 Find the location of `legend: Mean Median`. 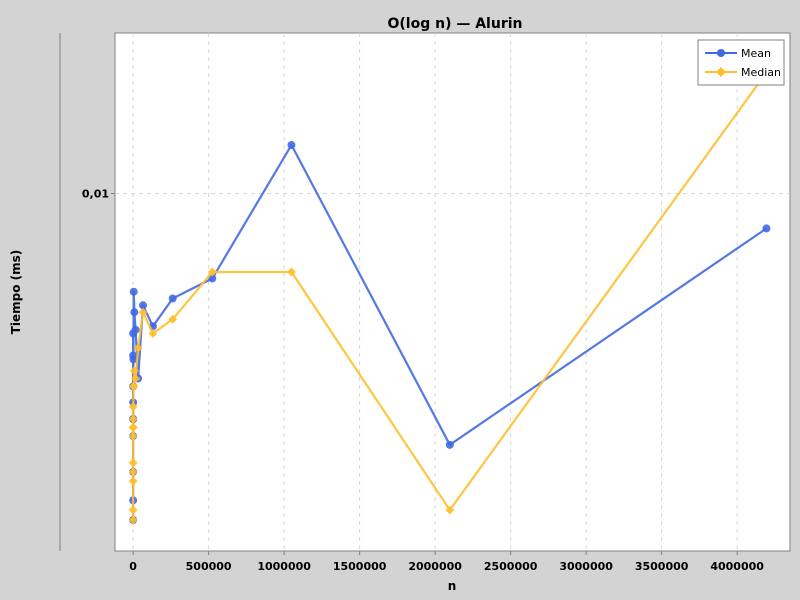

legend: Mean Median is located at coordinates (741, 62).